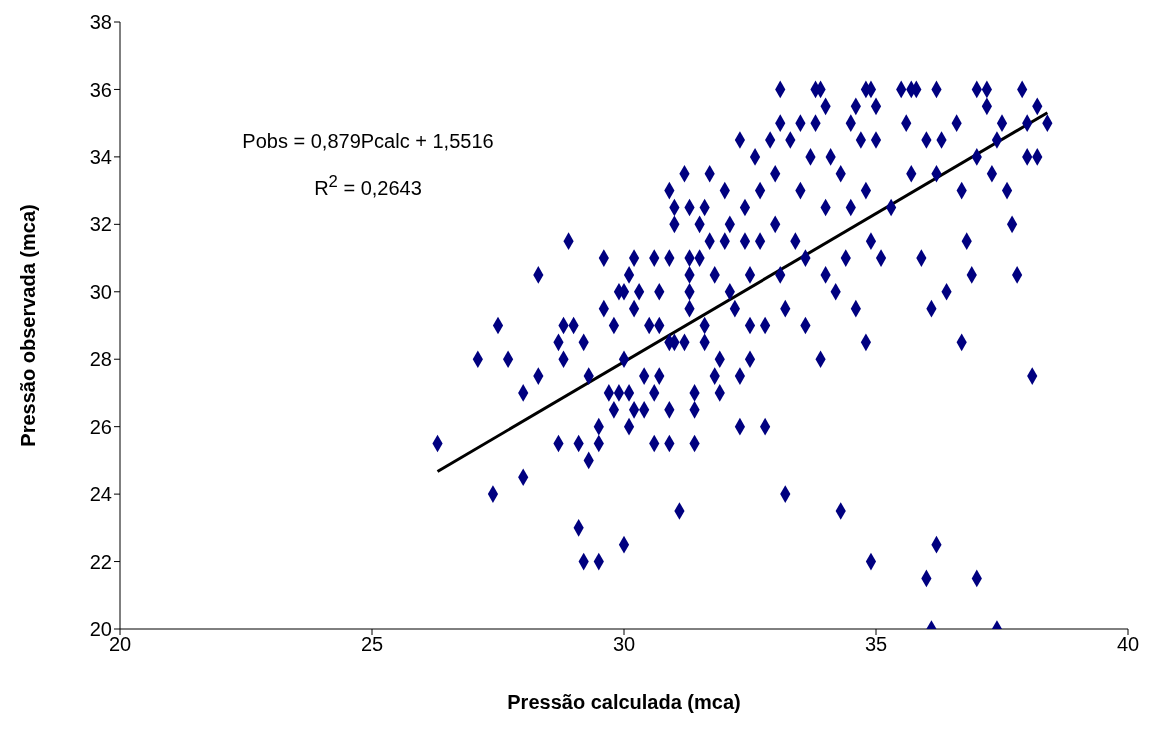 Image resolution: width=1156 pixels, height=735 pixels. I want to click on y-tick-label: 36, so click(100, 89).